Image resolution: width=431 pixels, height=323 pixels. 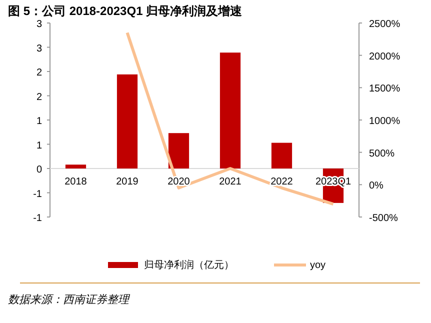 I want to click on x-tick-label: 2021, so click(x=230, y=182).